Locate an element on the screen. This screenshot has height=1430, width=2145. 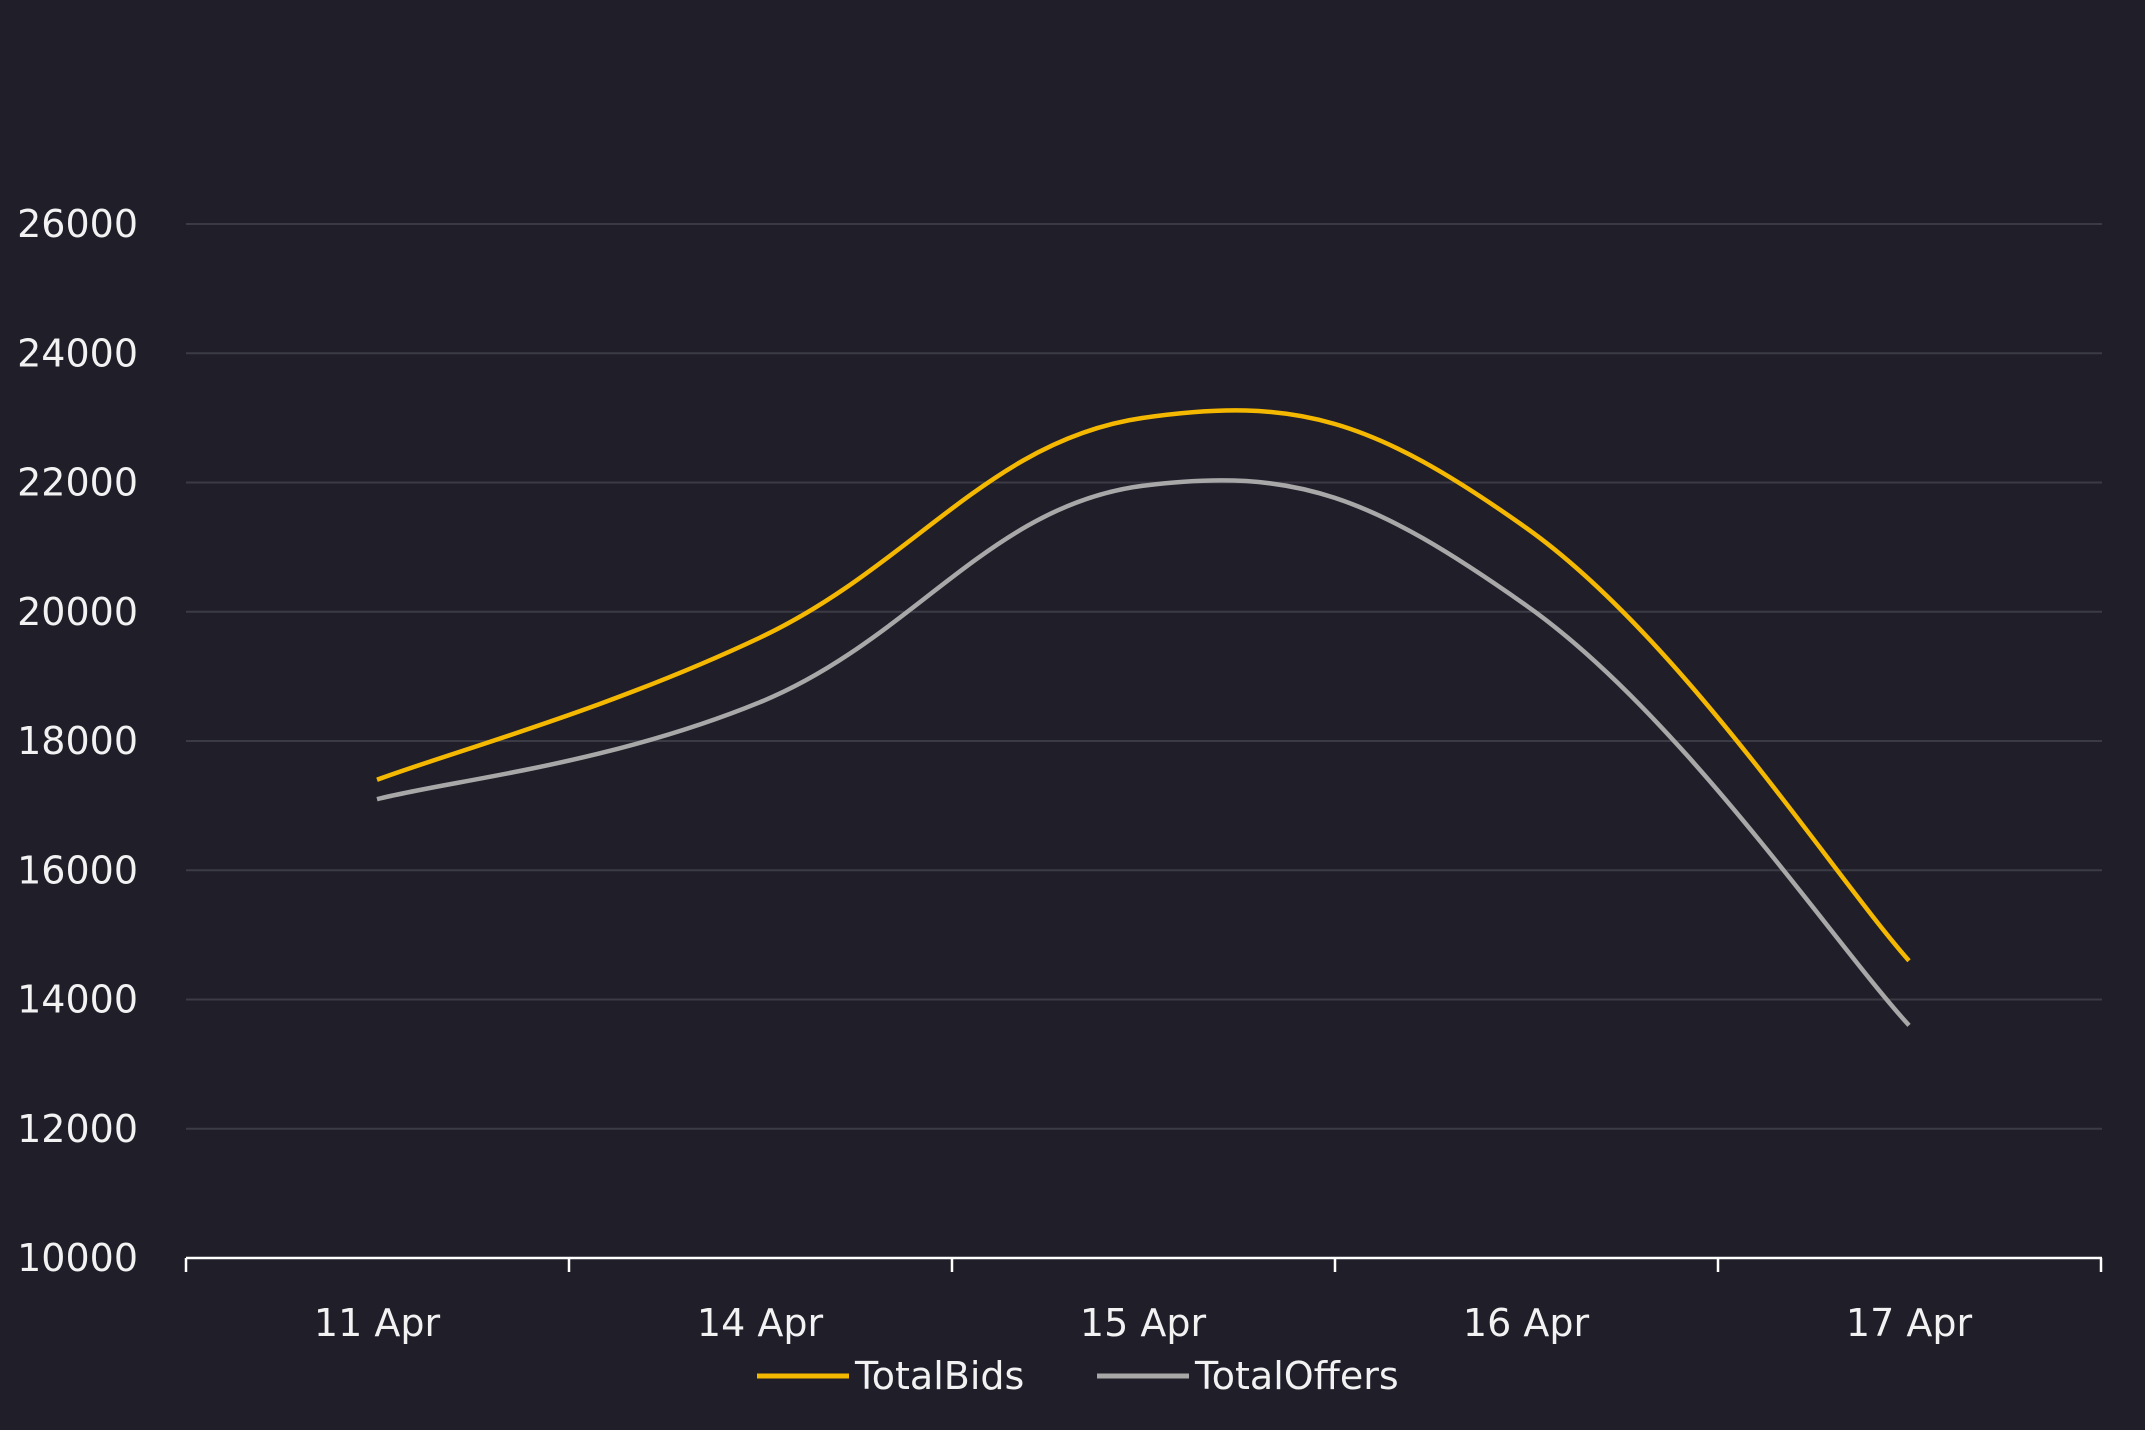
y-tick-label: 20000 is located at coordinates (77, 612).